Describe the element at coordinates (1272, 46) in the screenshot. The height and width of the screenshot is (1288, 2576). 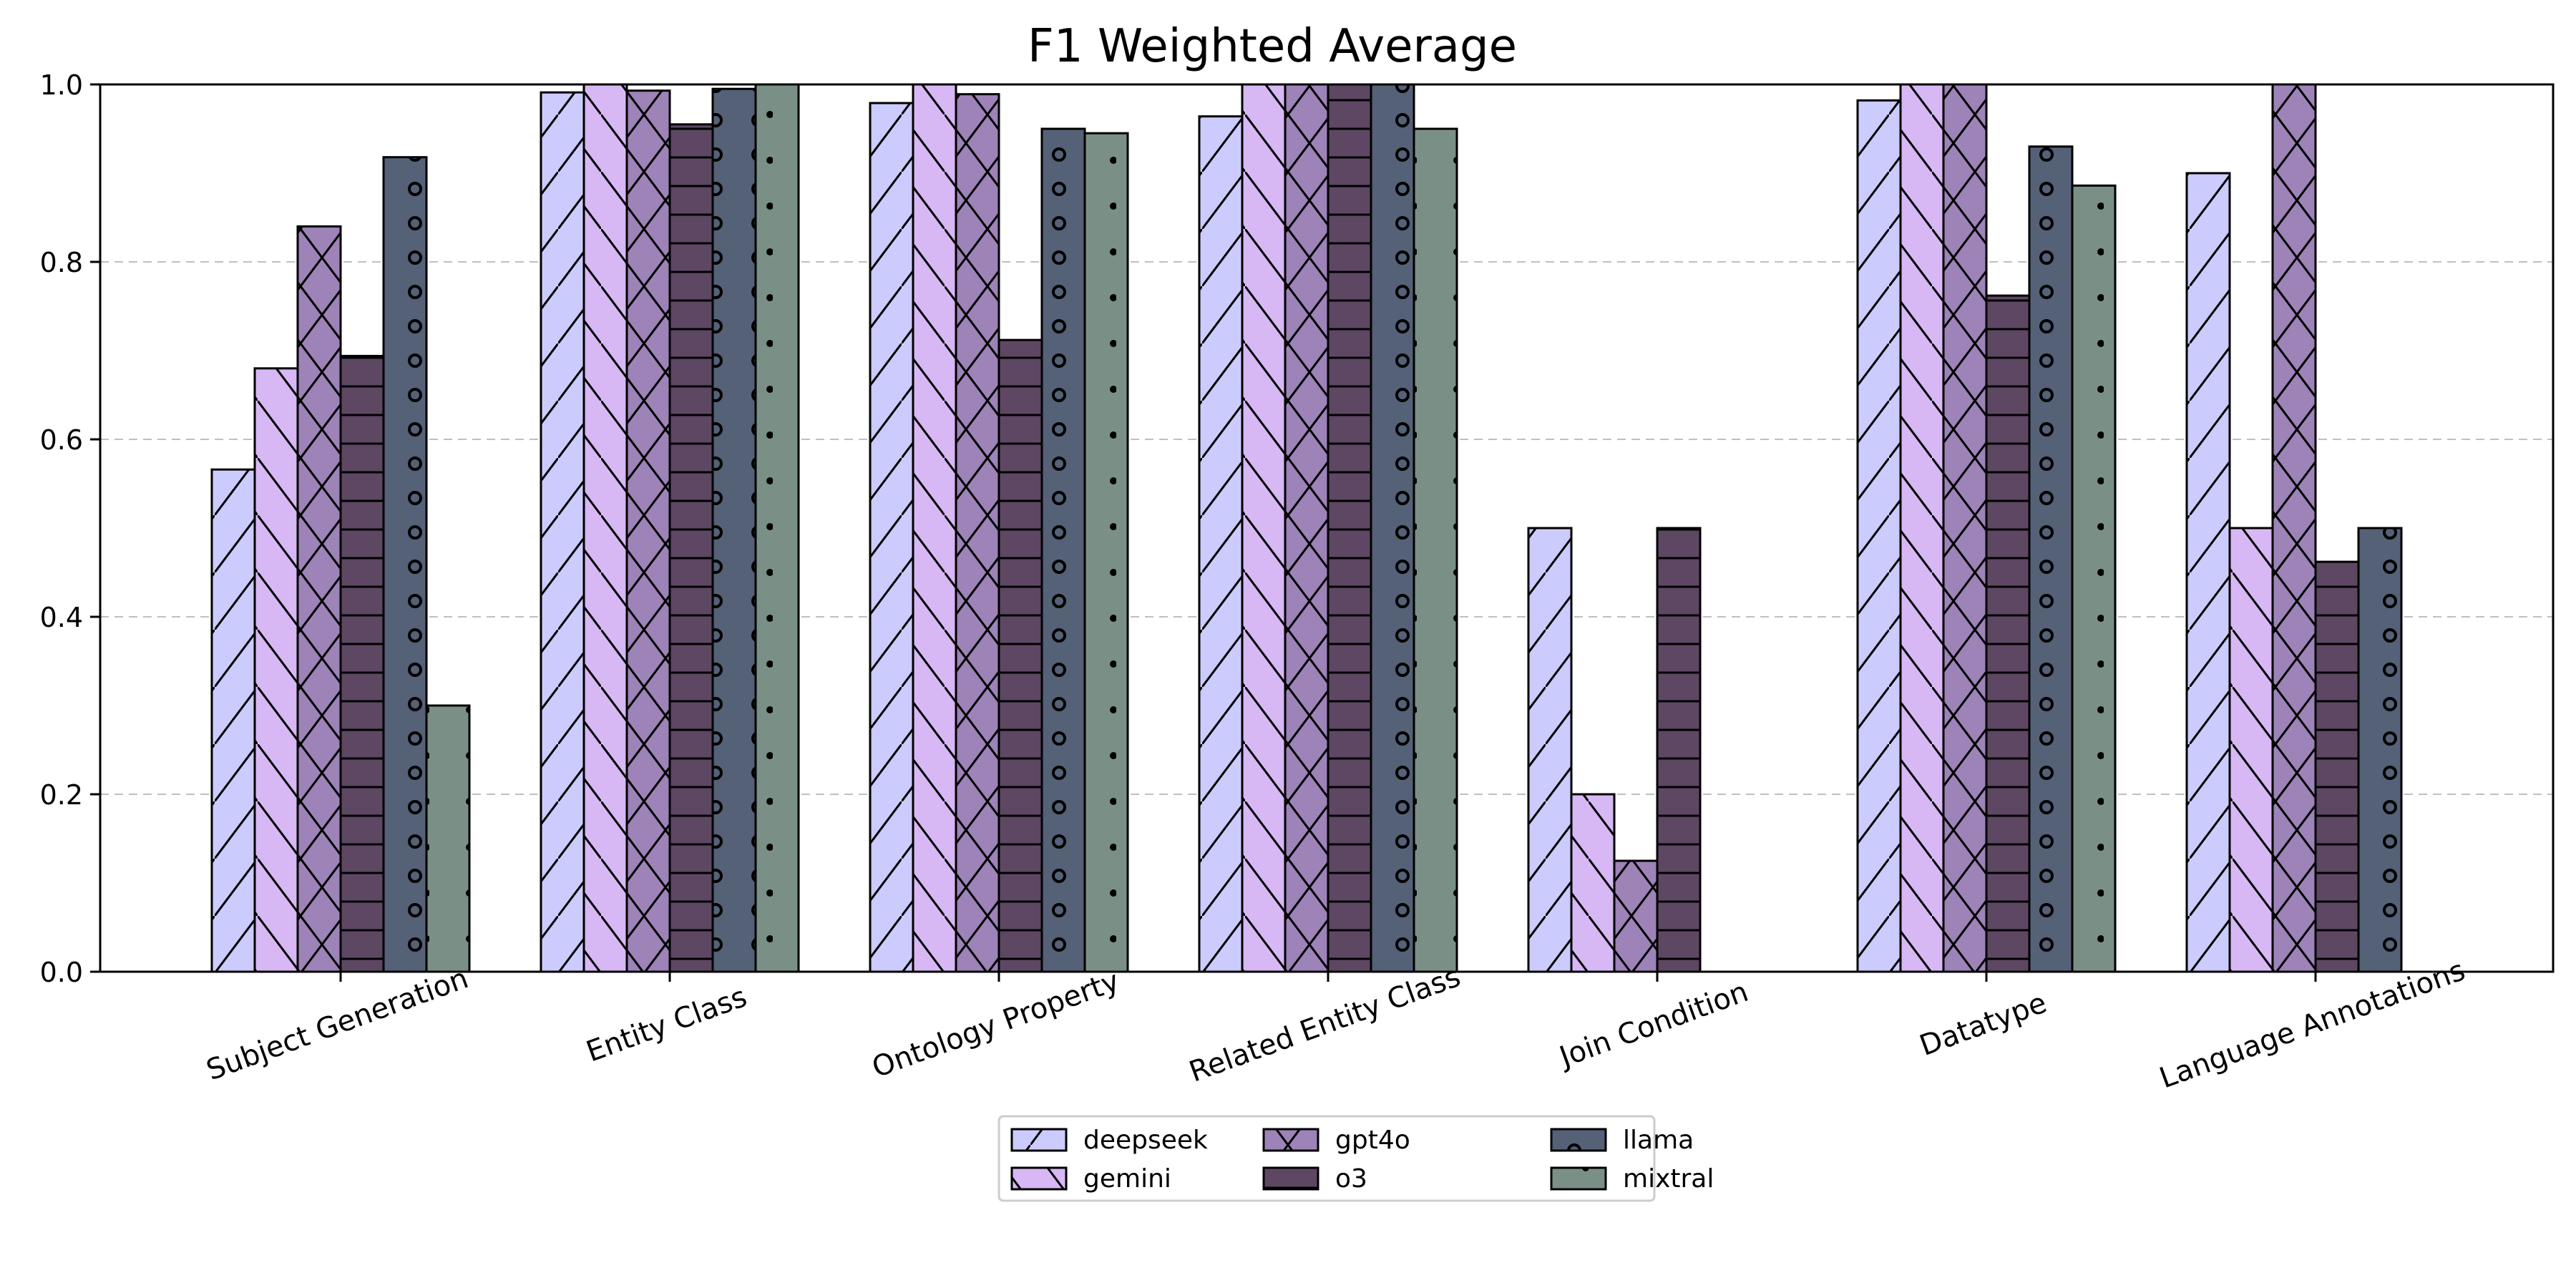
I see `chart-title: F1 Weighted Average` at that location.